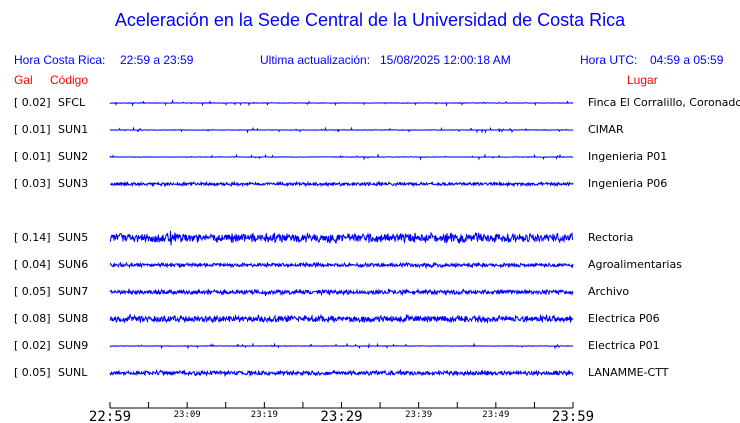 The height and width of the screenshot is (423, 740). What do you see at coordinates (73, 372) in the screenshot?
I see `station-code: SUNL` at bounding box center [73, 372].